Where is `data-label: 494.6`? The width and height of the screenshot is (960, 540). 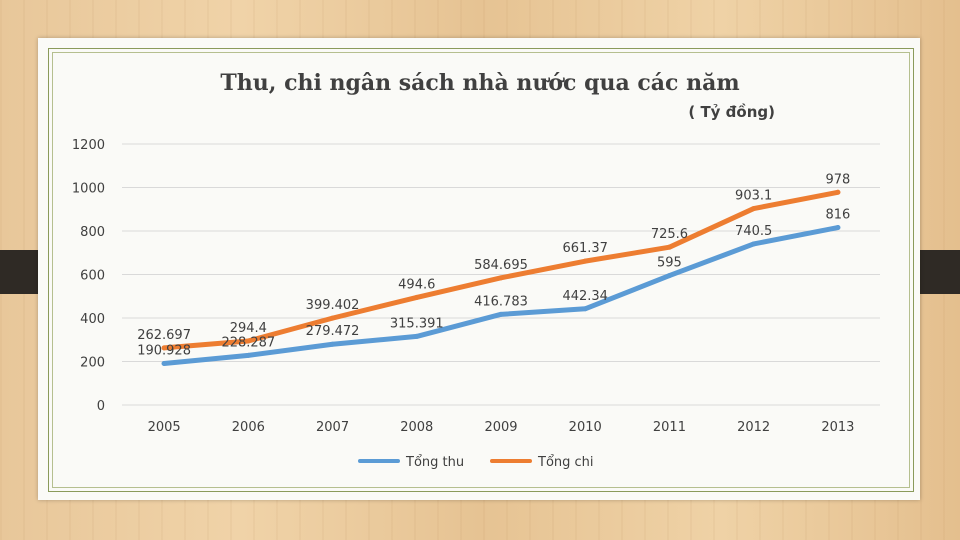 data-label: 494.6 is located at coordinates (416, 284).